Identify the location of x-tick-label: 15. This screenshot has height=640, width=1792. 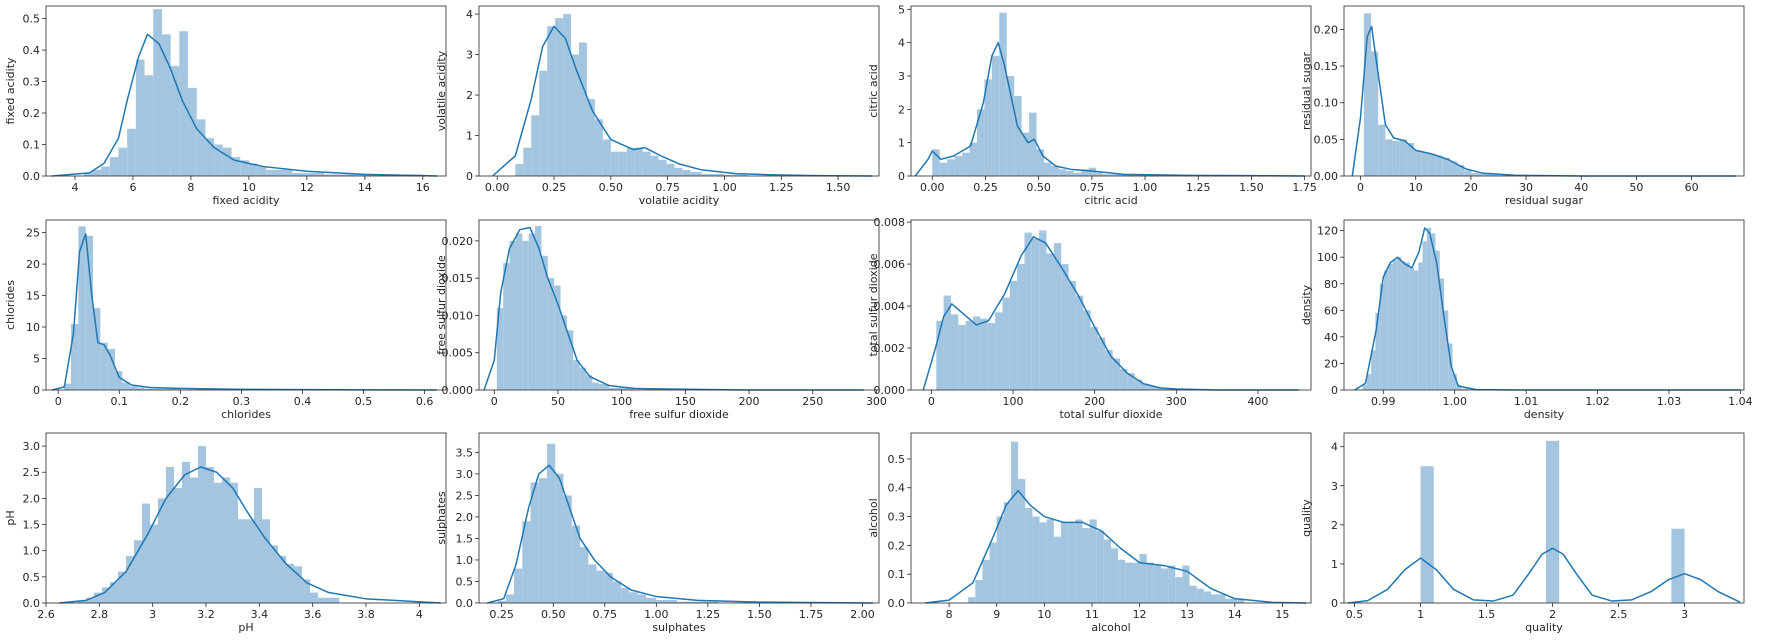
(1282, 614).